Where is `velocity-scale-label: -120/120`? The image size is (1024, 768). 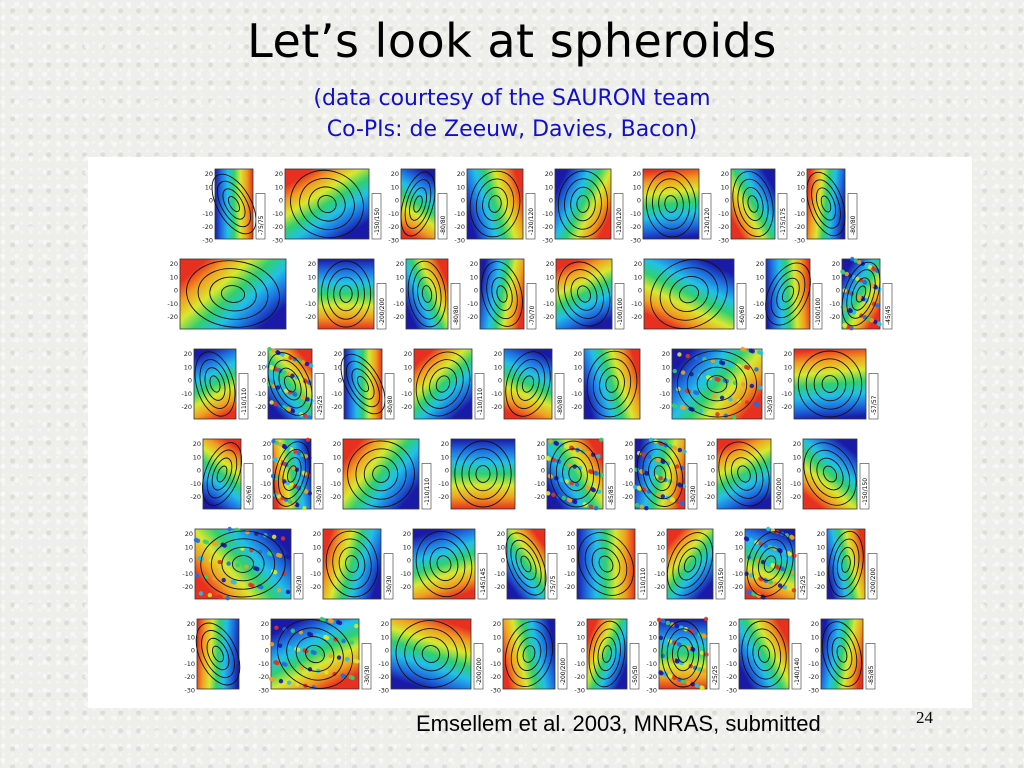
velocity-scale-label: -120/120 is located at coordinates (619, 221).